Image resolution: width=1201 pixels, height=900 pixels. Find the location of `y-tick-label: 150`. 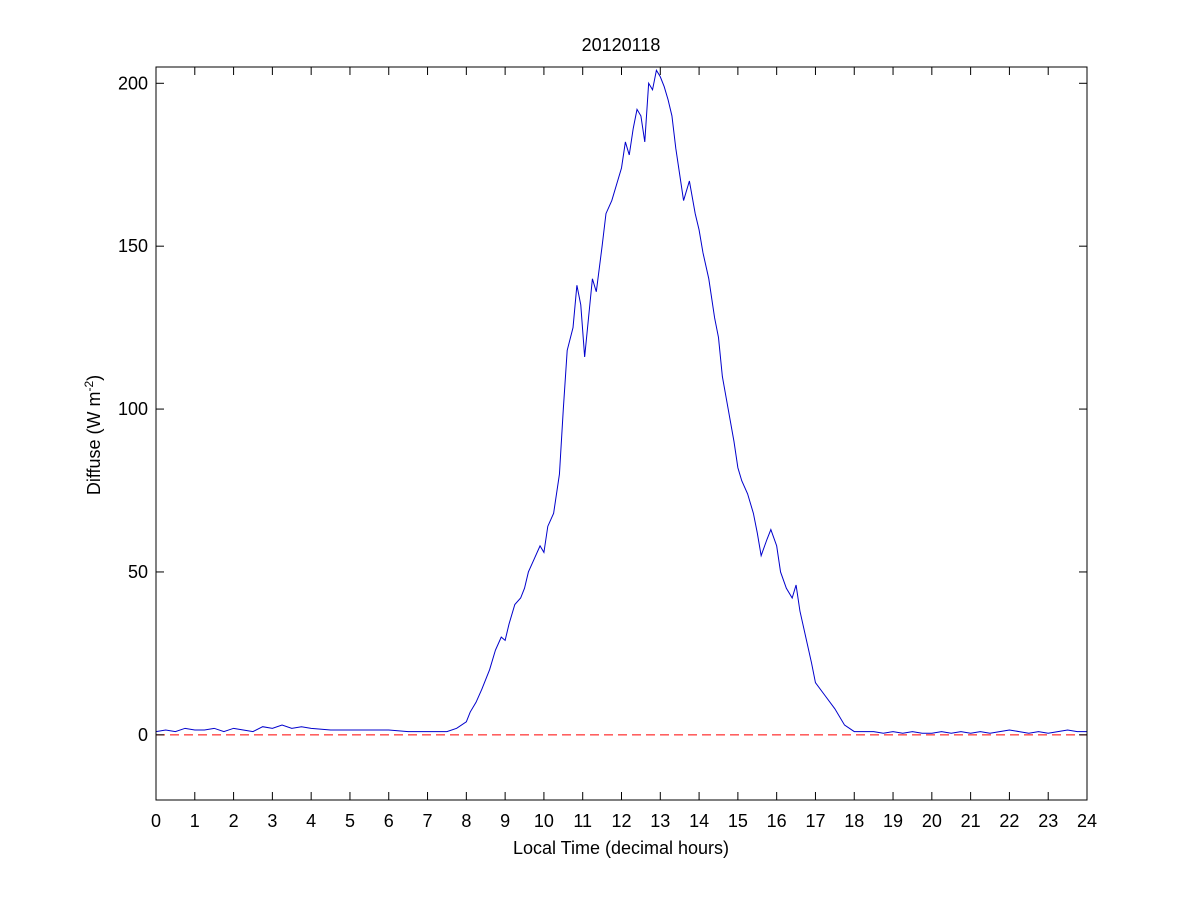

y-tick-label: 150 is located at coordinates (133, 246).